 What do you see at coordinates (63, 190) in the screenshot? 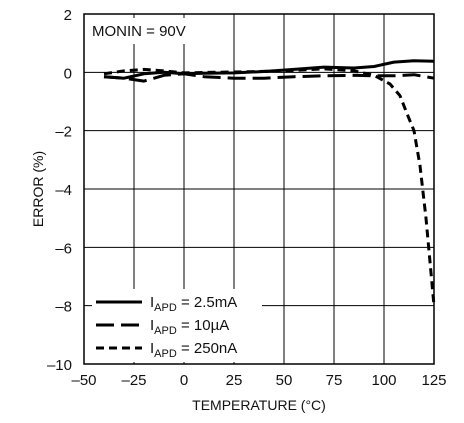
I see `y-tick-label: –4` at bounding box center [63, 190].